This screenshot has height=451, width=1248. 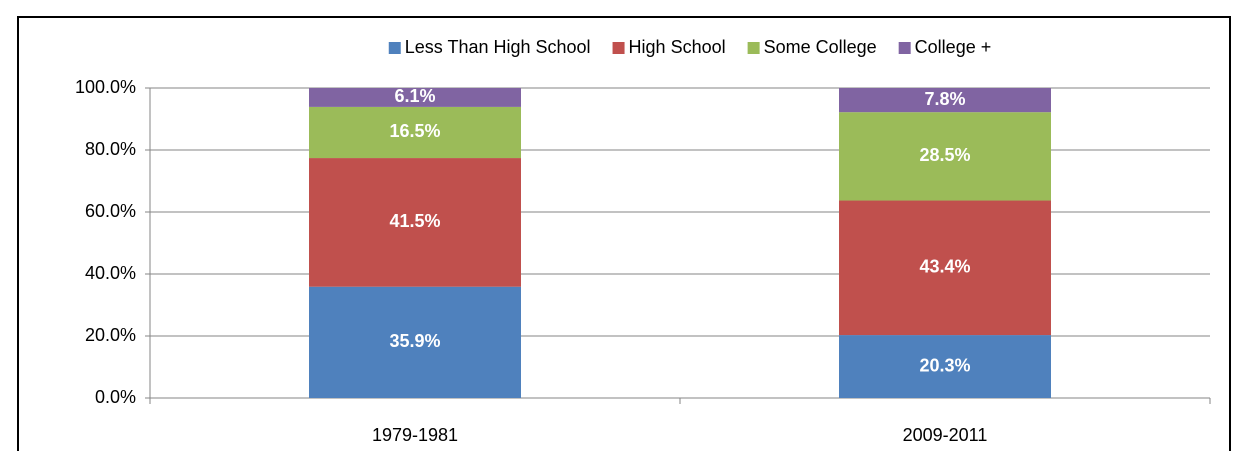 I want to click on data-label: 16.5%, so click(x=414, y=131).